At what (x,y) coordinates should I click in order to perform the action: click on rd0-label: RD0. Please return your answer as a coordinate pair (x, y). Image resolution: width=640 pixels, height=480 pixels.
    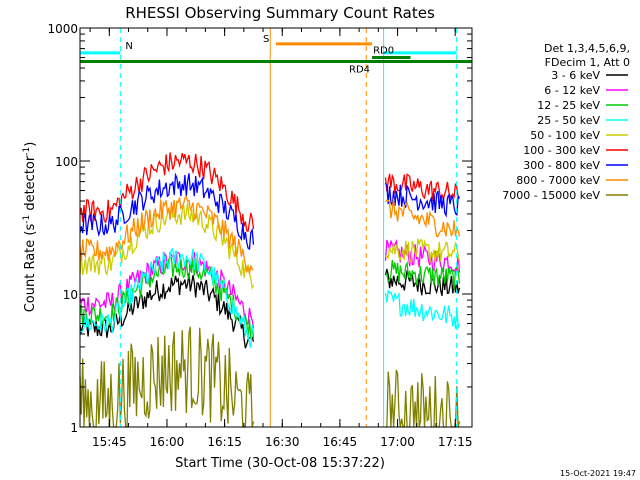
    Looking at the image, I should click on (383, 51).